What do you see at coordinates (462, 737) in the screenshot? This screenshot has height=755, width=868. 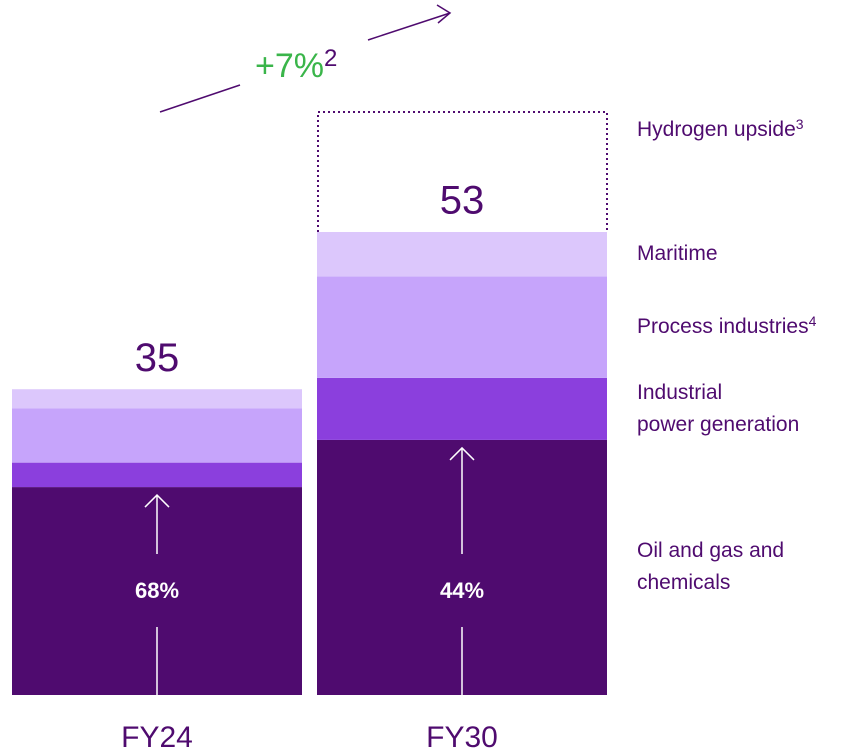 I see `x-tick-label: FY30` at bounding box center [462, 737].